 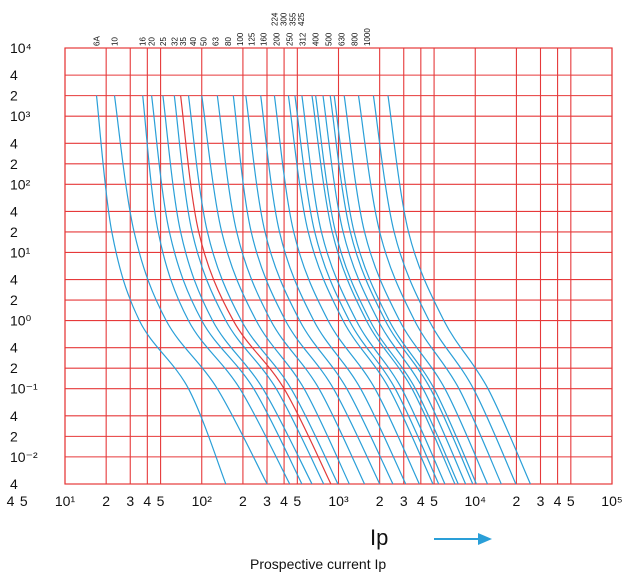 I want to click on rating-label: 35, so click(x=183, y=41).